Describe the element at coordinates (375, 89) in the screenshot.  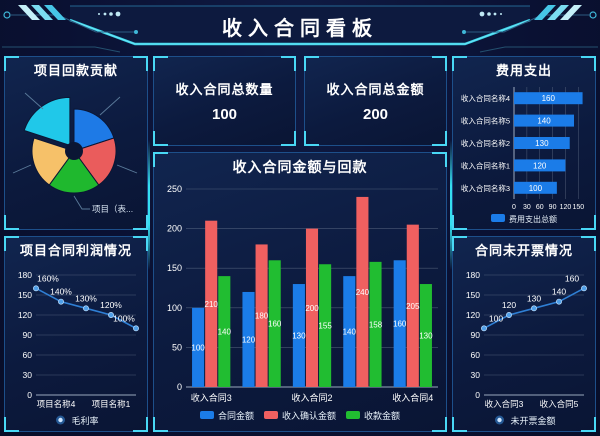
I see `stat-label: 收入合同总金额` at that location.